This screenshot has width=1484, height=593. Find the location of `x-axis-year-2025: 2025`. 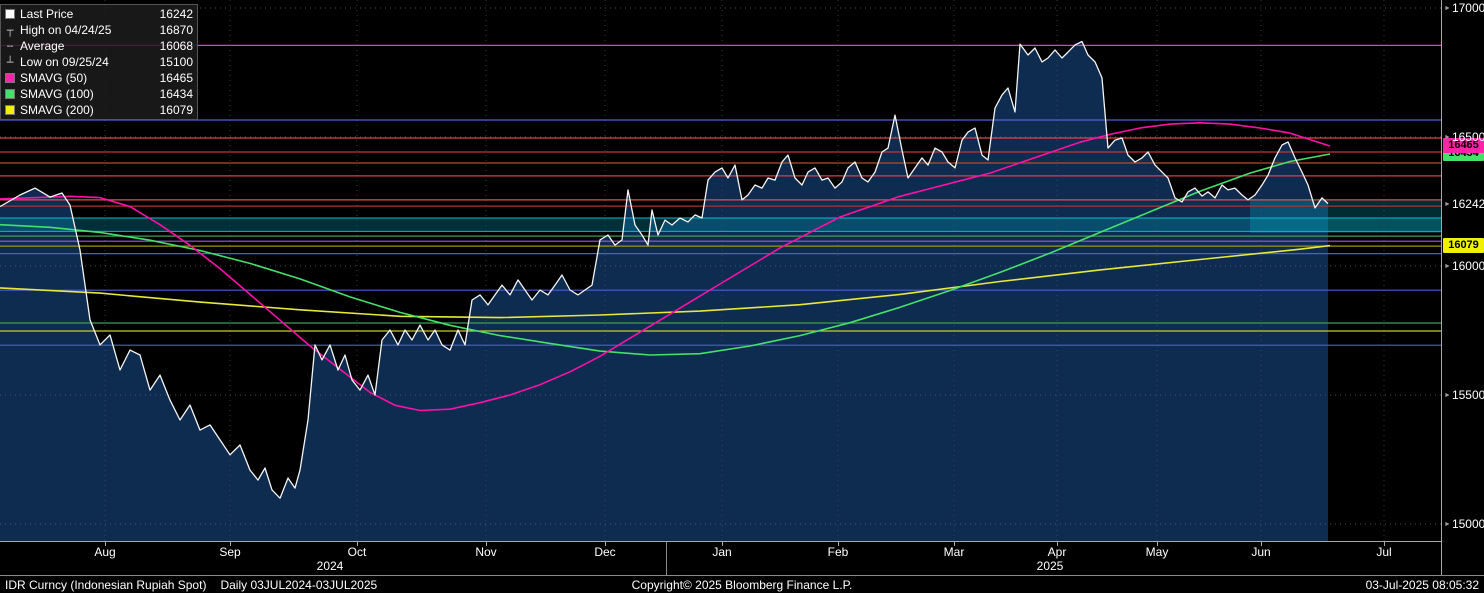

x-axis-year-2025: 2025 is located at coordinates (1050, 566).